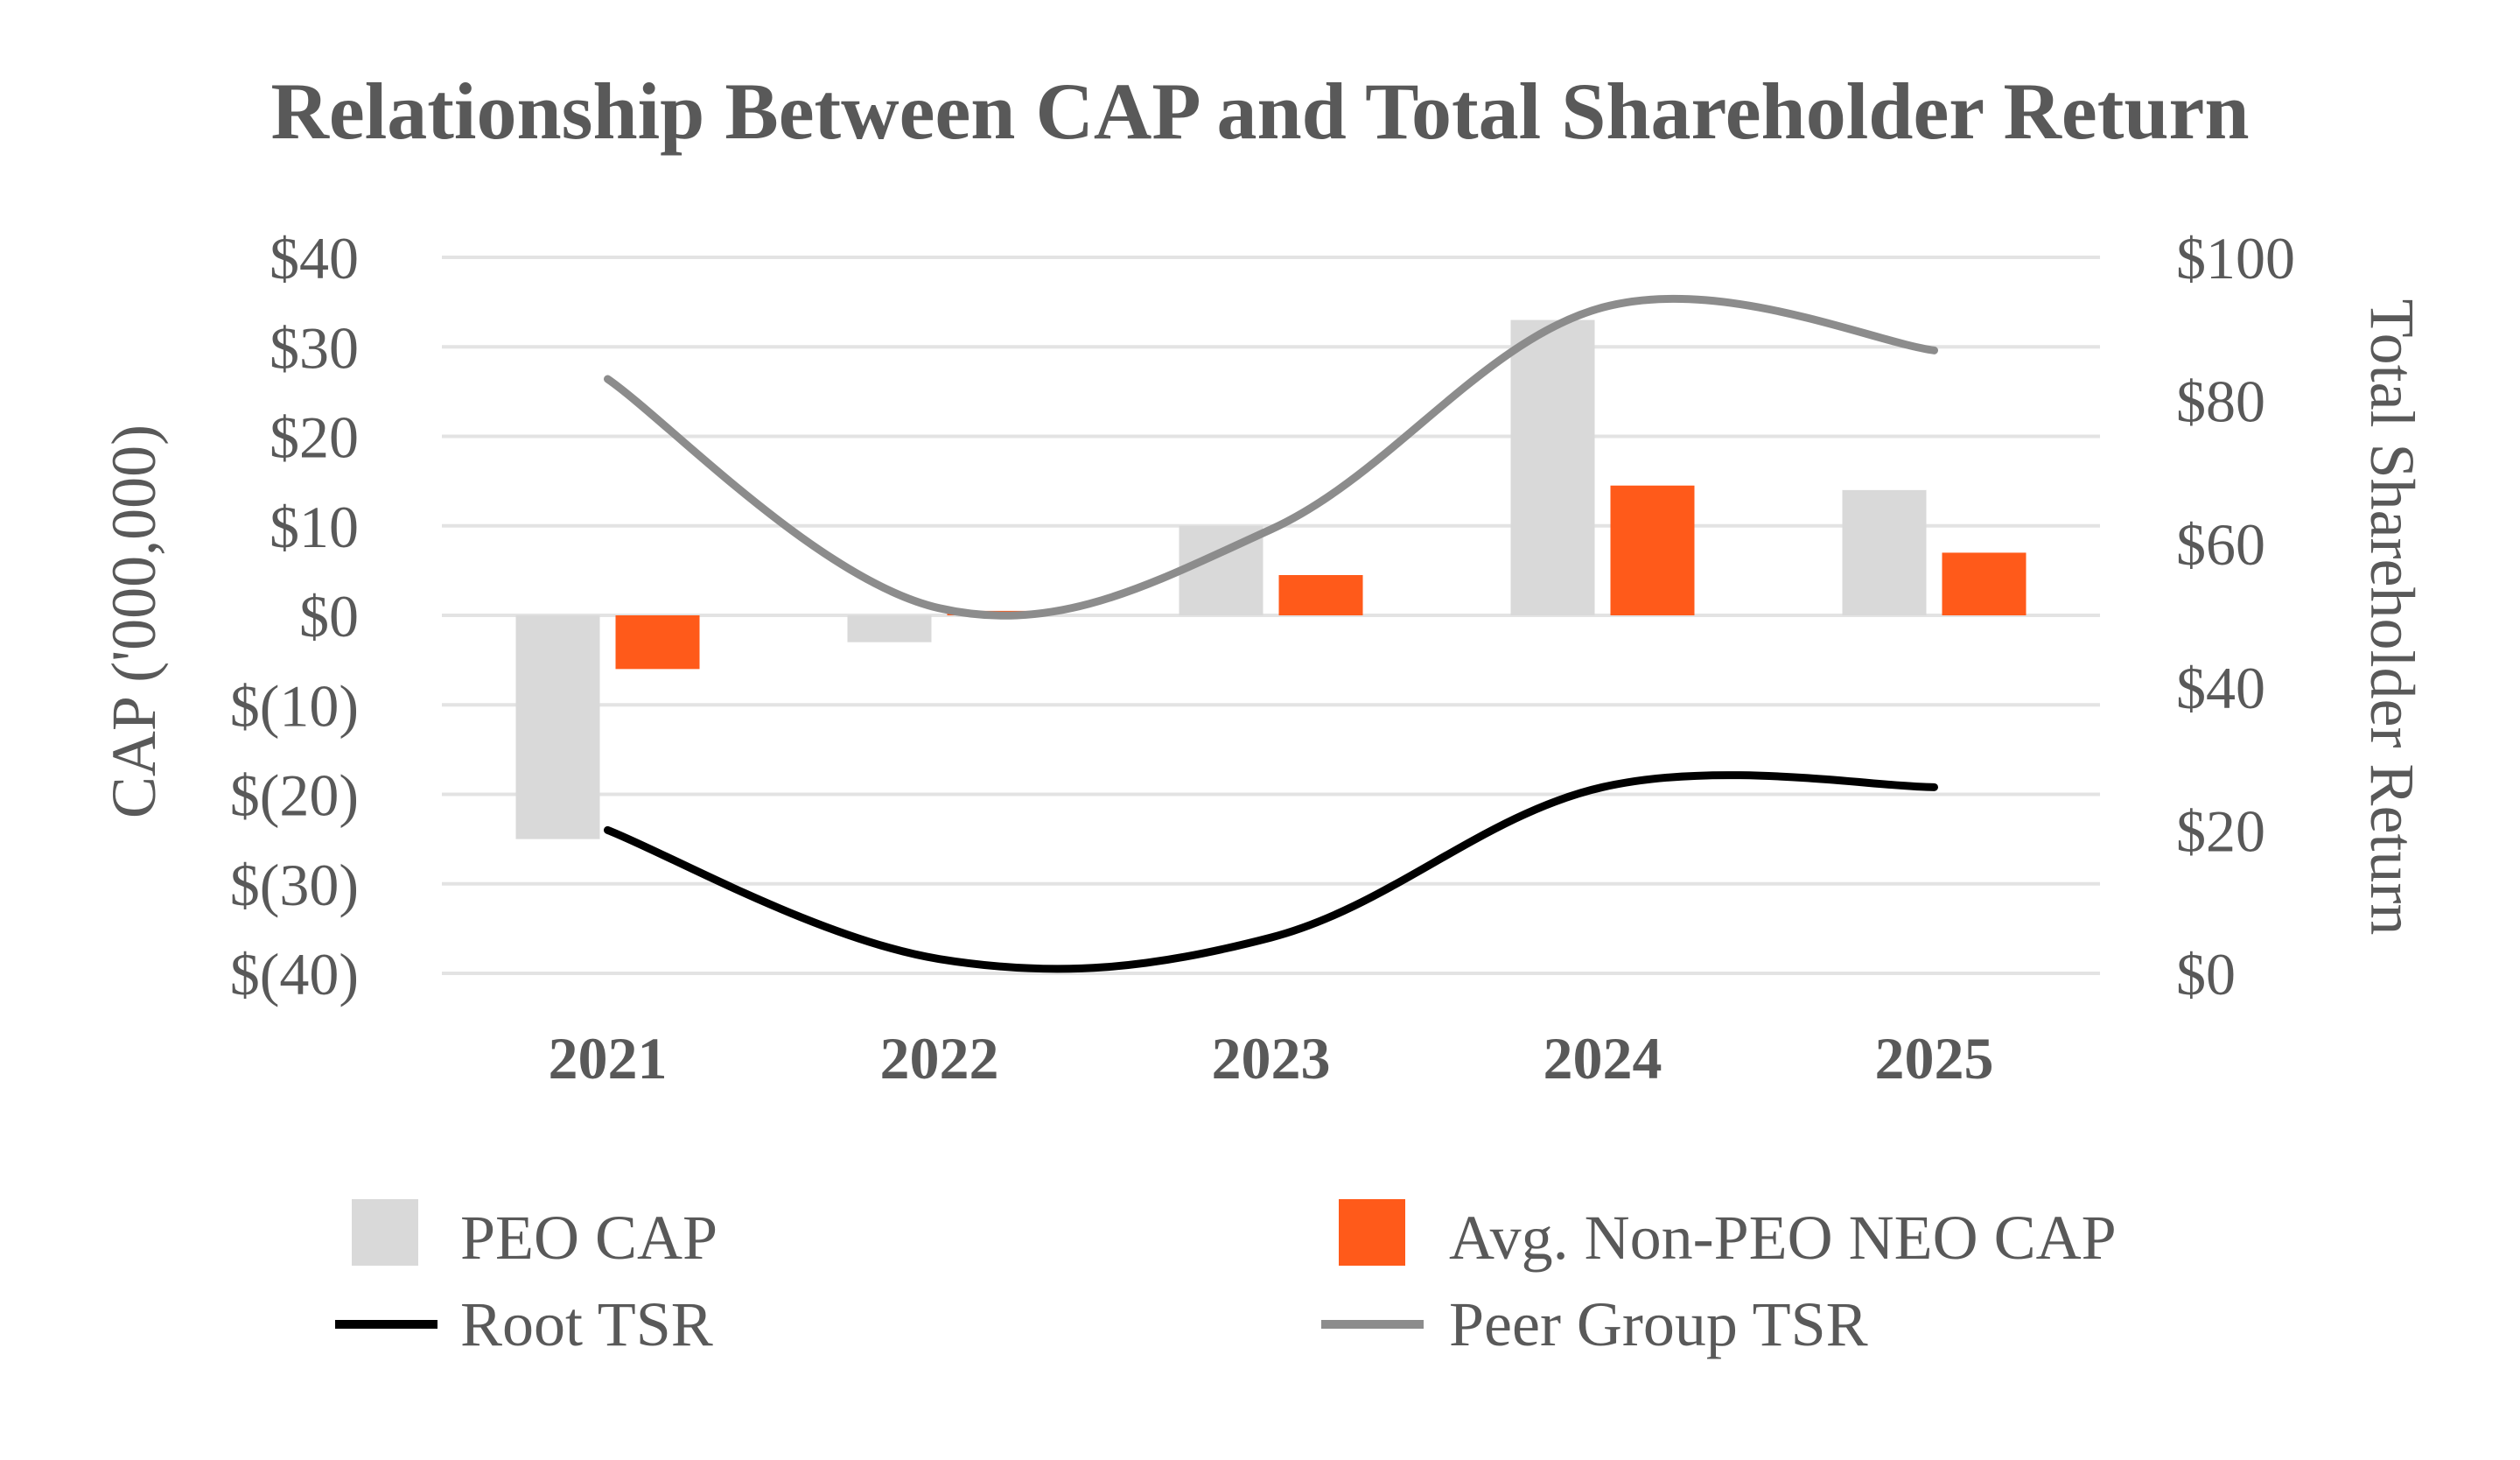 This screenshot has height=1460, width=2520. Describe the element at coordinates (294, 706) in the screenshot. I see `y-tick-left: $(10)` at that location.